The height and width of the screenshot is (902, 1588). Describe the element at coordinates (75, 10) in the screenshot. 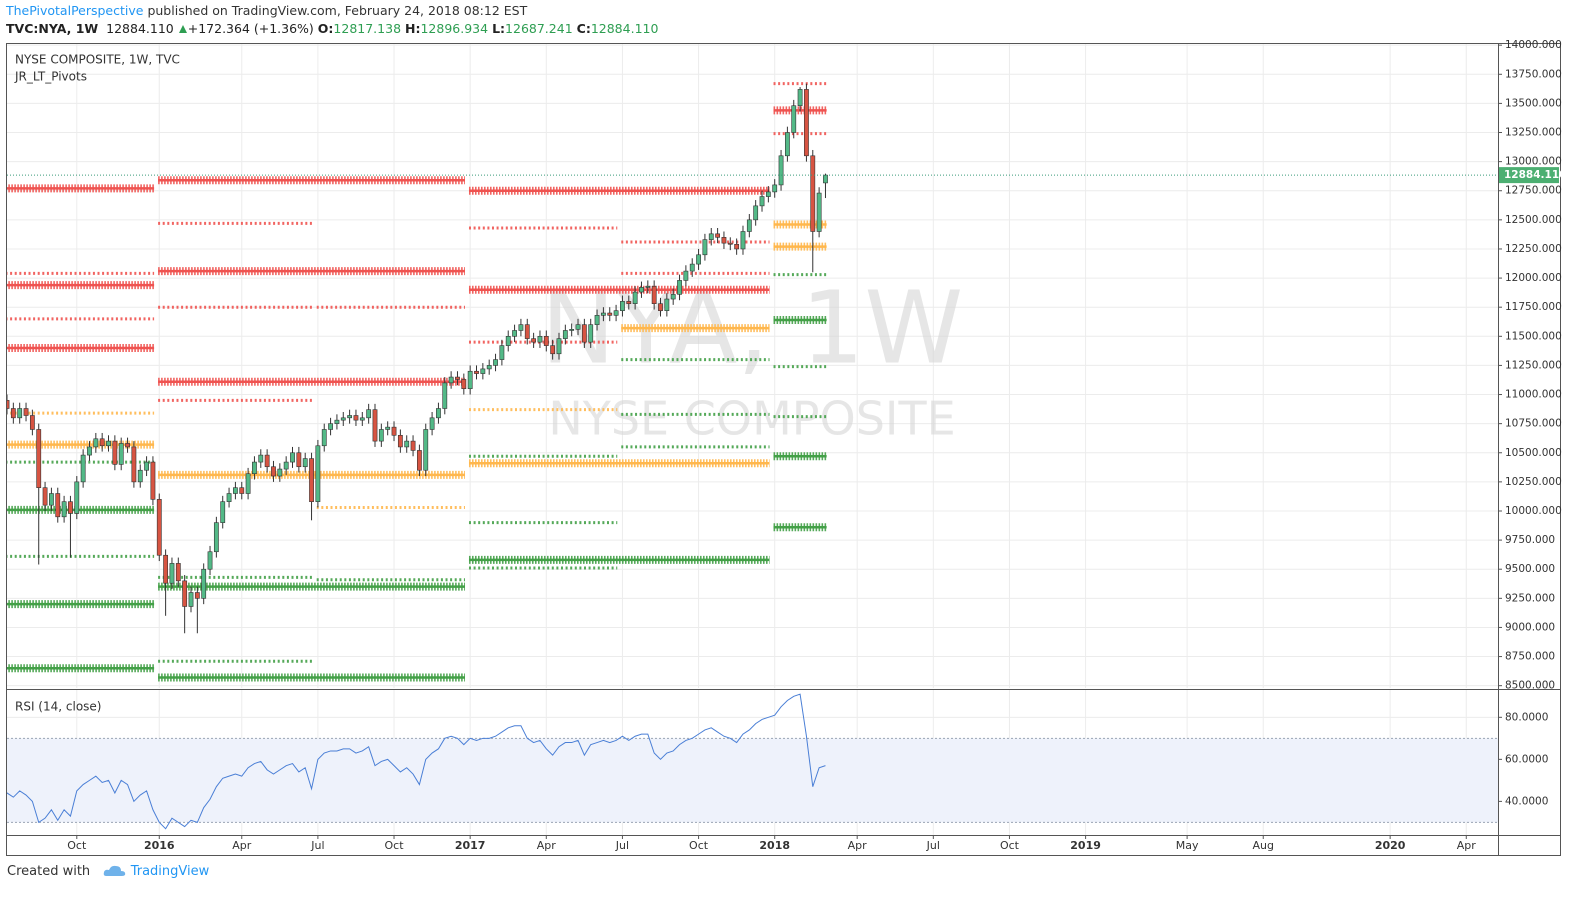

I see `publisher-link: ThePivotalPerspective` at that location.